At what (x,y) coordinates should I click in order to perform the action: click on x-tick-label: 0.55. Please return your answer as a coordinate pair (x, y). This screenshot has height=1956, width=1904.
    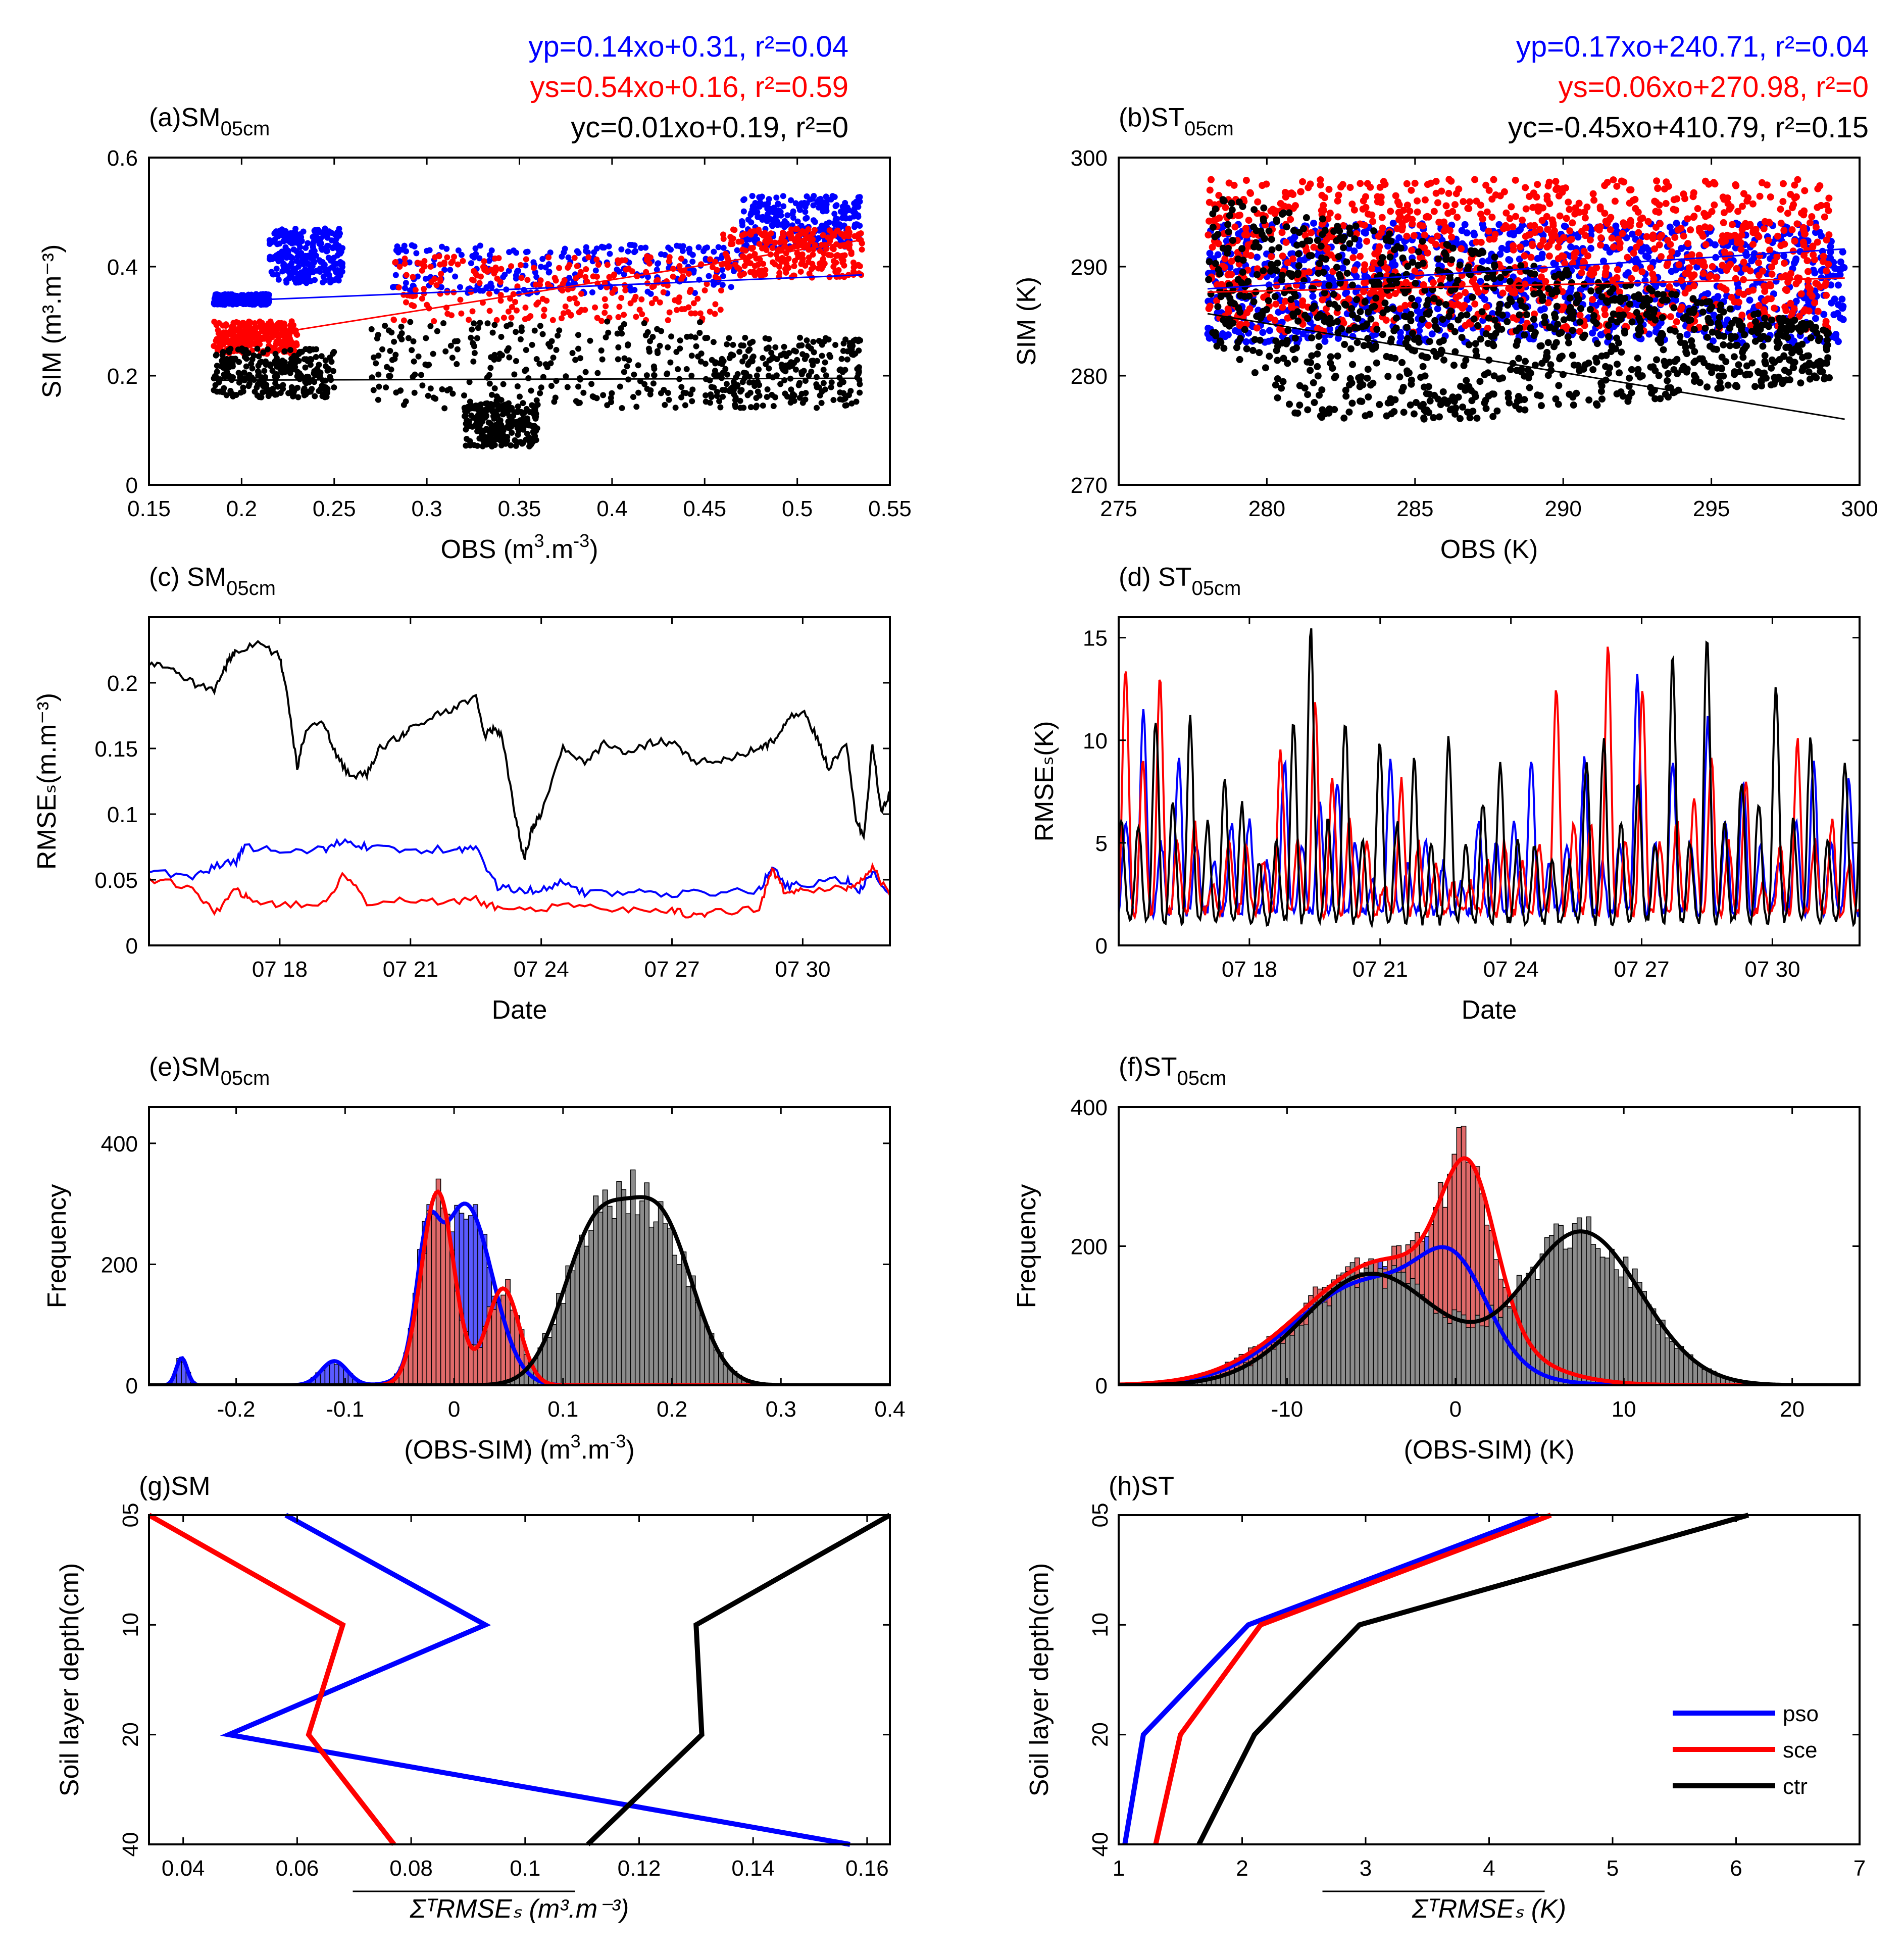
    Looking at the image, I should click on (890, 508).